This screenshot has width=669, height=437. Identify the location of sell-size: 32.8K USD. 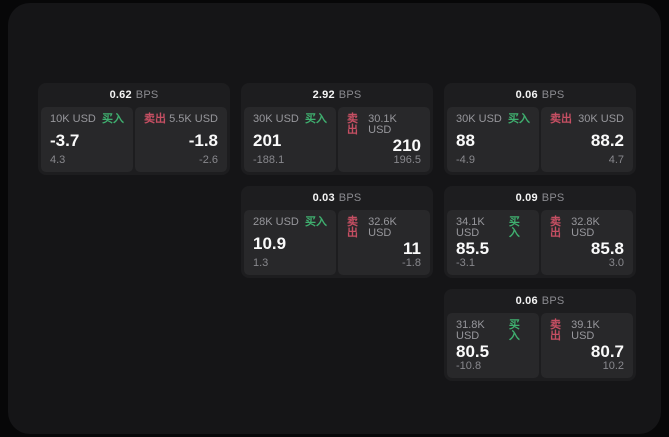
(585, 227).